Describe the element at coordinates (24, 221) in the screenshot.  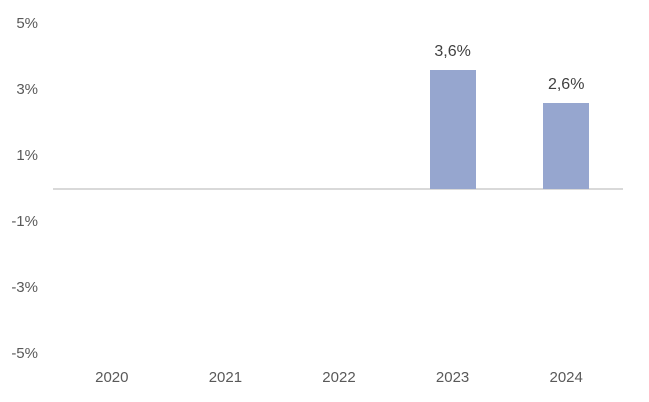
I see `y-tick-label: -1%` at that location.